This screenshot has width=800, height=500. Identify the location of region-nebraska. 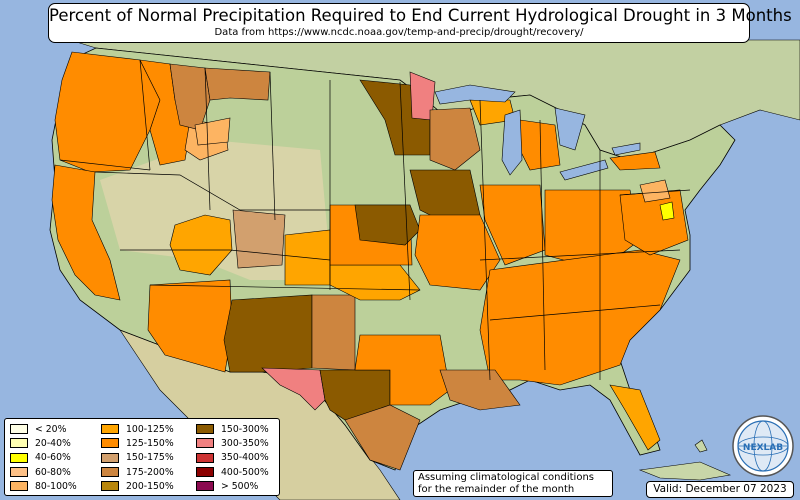
(387, 225).